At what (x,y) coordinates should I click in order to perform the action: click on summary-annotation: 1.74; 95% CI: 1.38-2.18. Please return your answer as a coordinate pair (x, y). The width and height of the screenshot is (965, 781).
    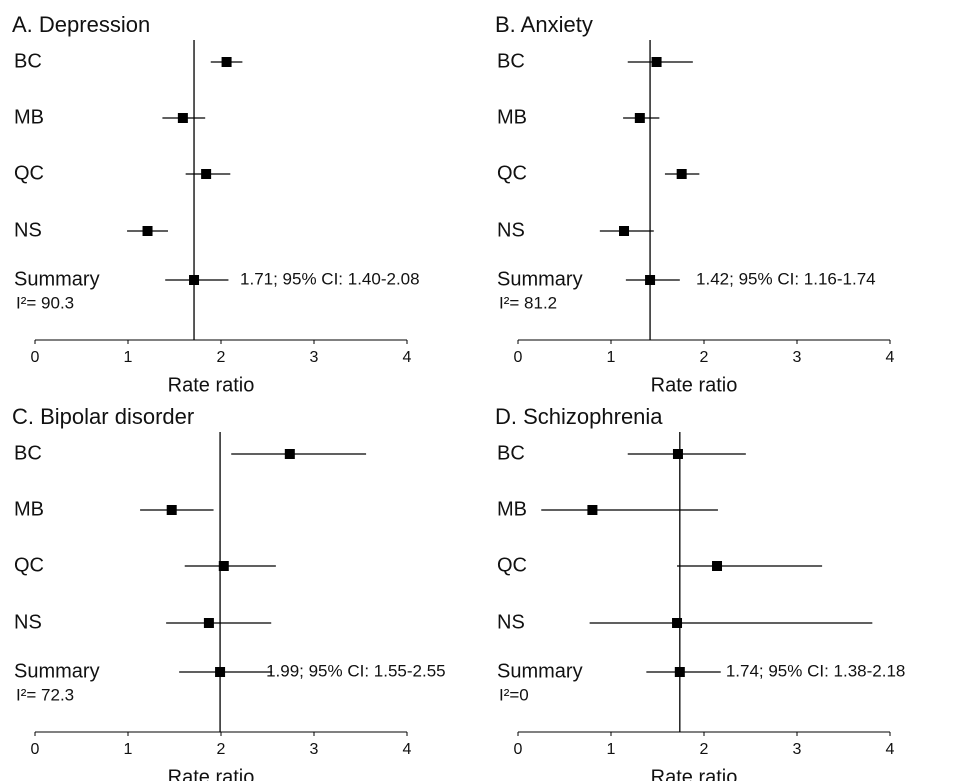
    Looking at the image, I should click on (816, 670).